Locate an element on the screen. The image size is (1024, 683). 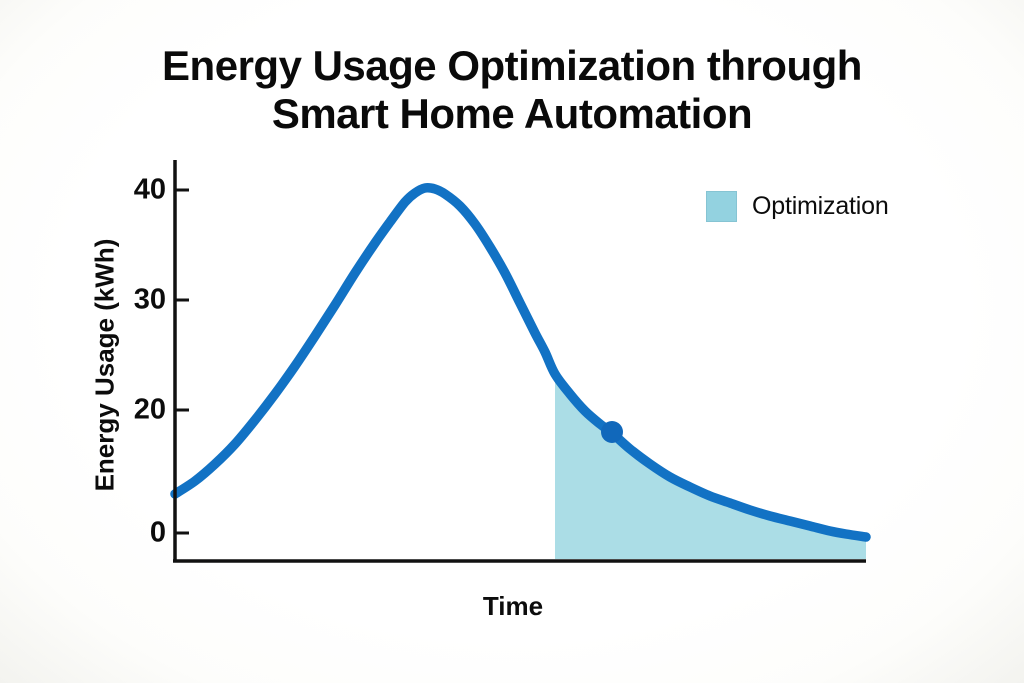
y-tick-label: 40 is located at coordinates (149, 189).